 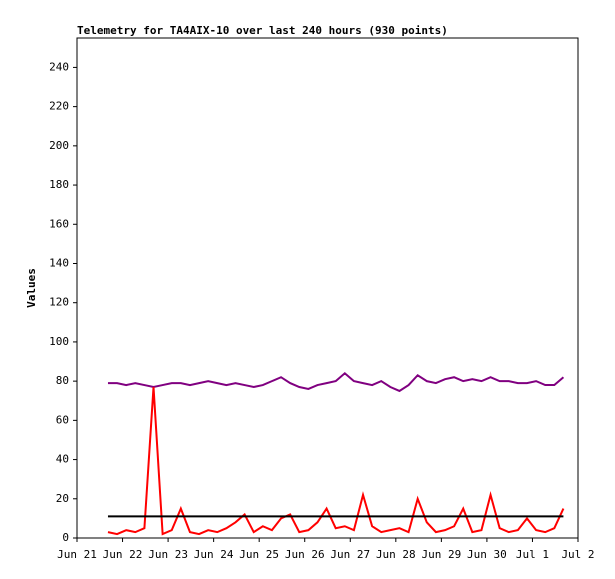 What do you see at coordinates (336, 382) in the screenshot?
I see `series-line` at bounding box center [336, 382].